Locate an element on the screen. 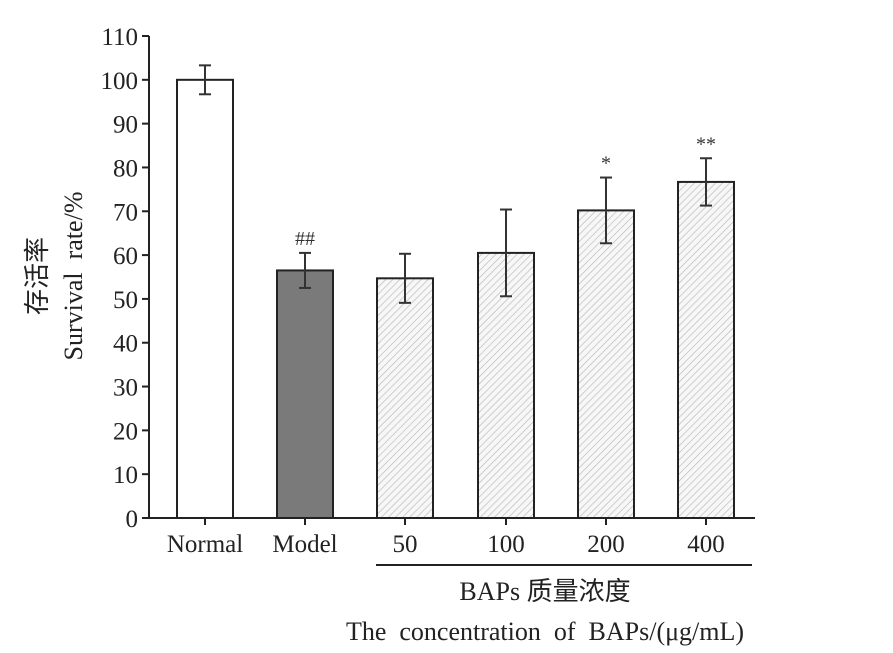 This screenshot has width=893, height=653. y-axis-label: Survival rate/% is located at coordinates (73, 276).